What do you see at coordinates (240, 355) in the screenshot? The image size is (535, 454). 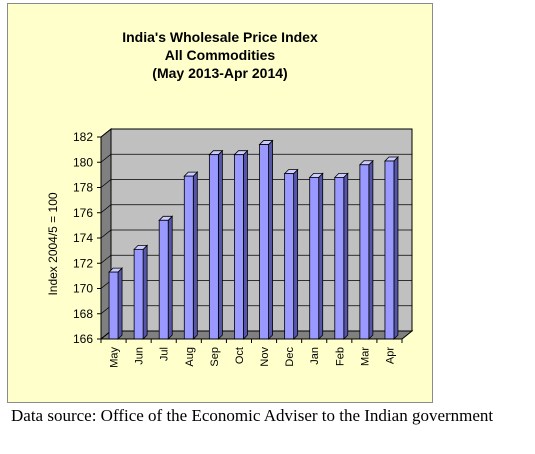 I see `x-tick-label: Oct` at bounding box center [240, 355].